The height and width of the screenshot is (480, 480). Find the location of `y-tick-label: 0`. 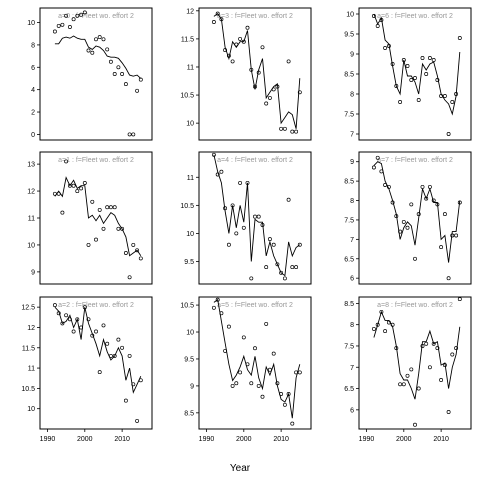

y-tick-label: 0 is located at coordinates (33, 135).